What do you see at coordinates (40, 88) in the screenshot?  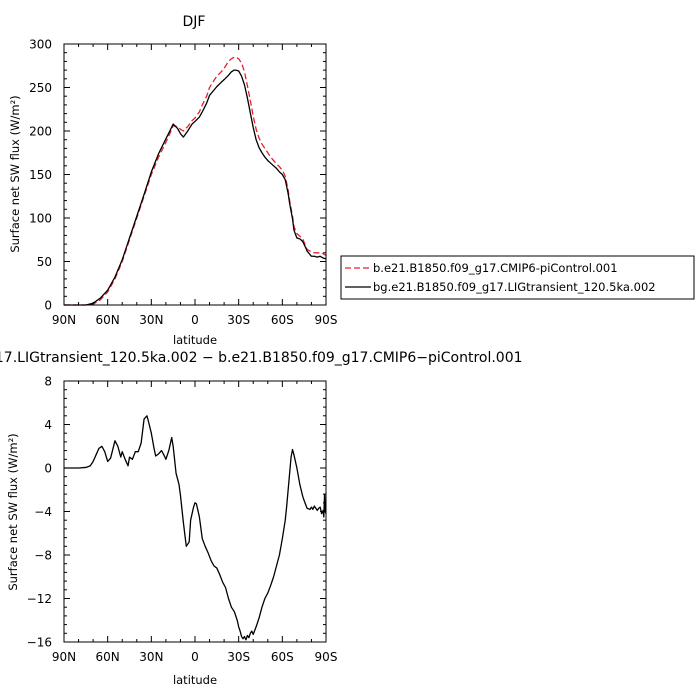 I see `top-ytick-label: 250` at bounding box center [40, 88].